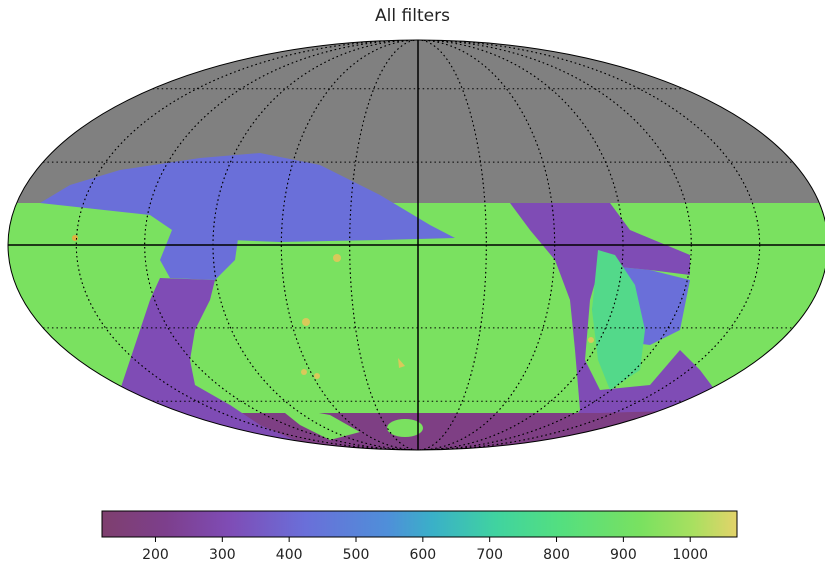 The image size is (825, 569). What do you see at coordinates (412, 16) in the screenshot?
I see `chart-title: All filters` at bounding box center [412, 16].